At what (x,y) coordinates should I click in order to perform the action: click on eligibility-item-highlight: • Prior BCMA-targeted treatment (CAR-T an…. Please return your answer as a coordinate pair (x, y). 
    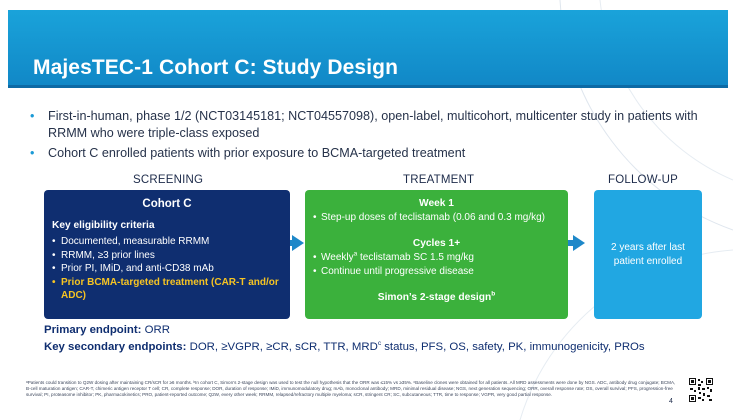
    Looking at the image, I should click on (165, 289).